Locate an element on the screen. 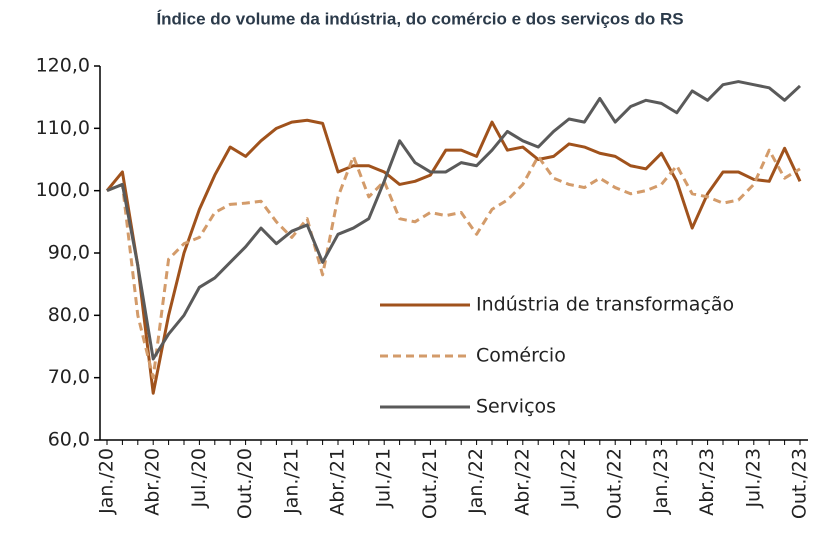 This screenshot has width=815, height=547. y-tick-label: 60,0 is located at coordinates (69, 440).